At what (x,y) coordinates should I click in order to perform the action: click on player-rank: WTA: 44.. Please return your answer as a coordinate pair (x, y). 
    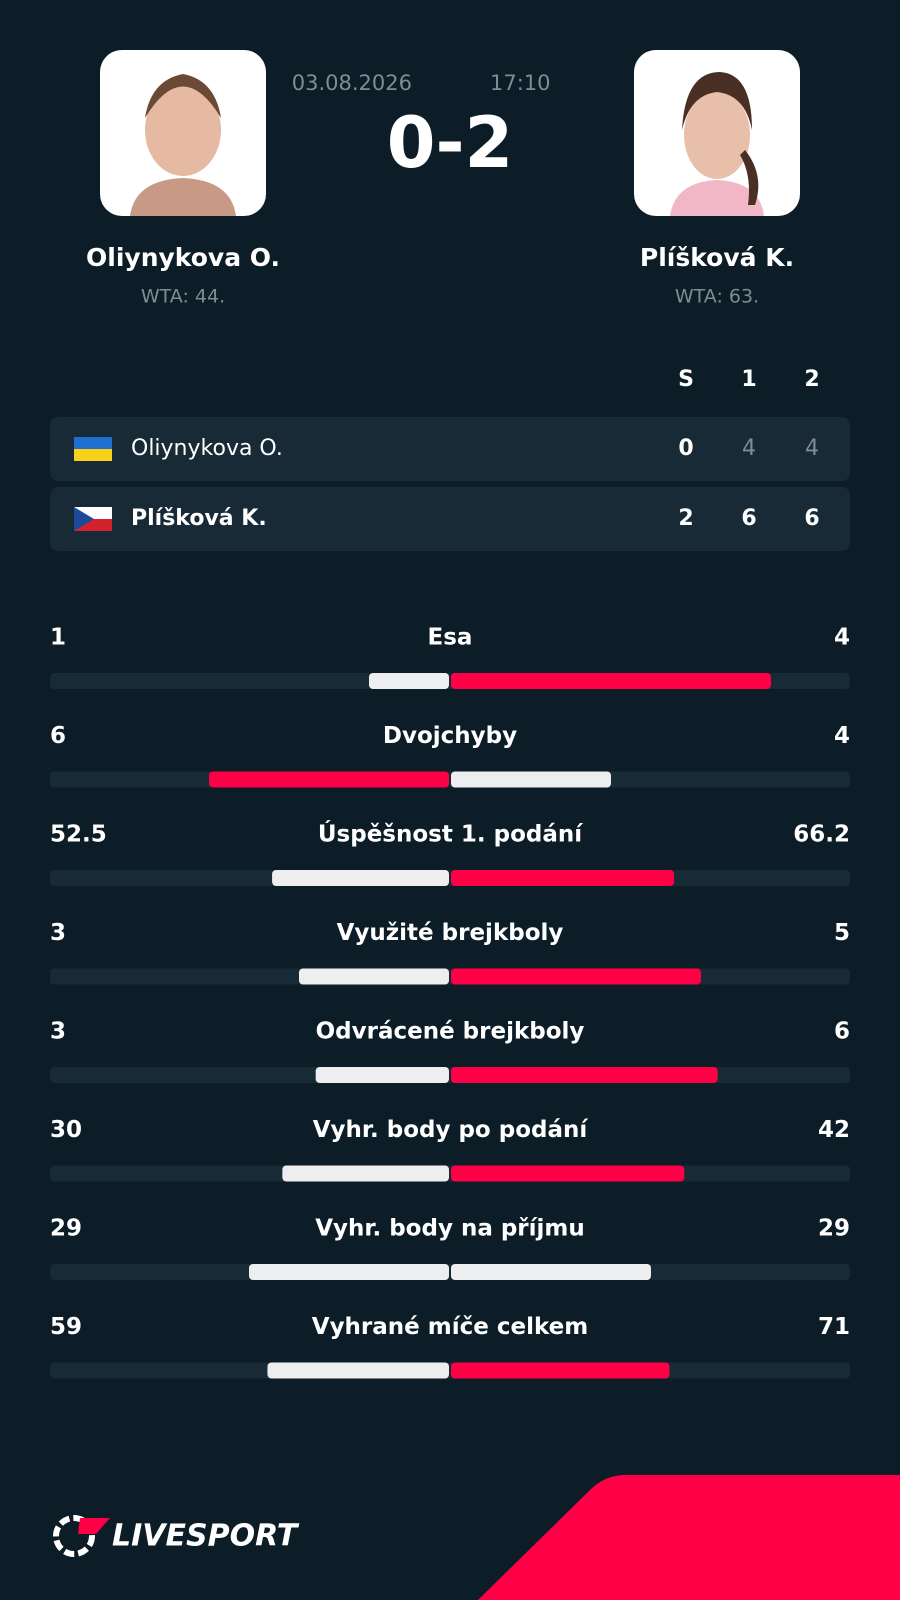
    Looking at the image, I should click on (183, 297).